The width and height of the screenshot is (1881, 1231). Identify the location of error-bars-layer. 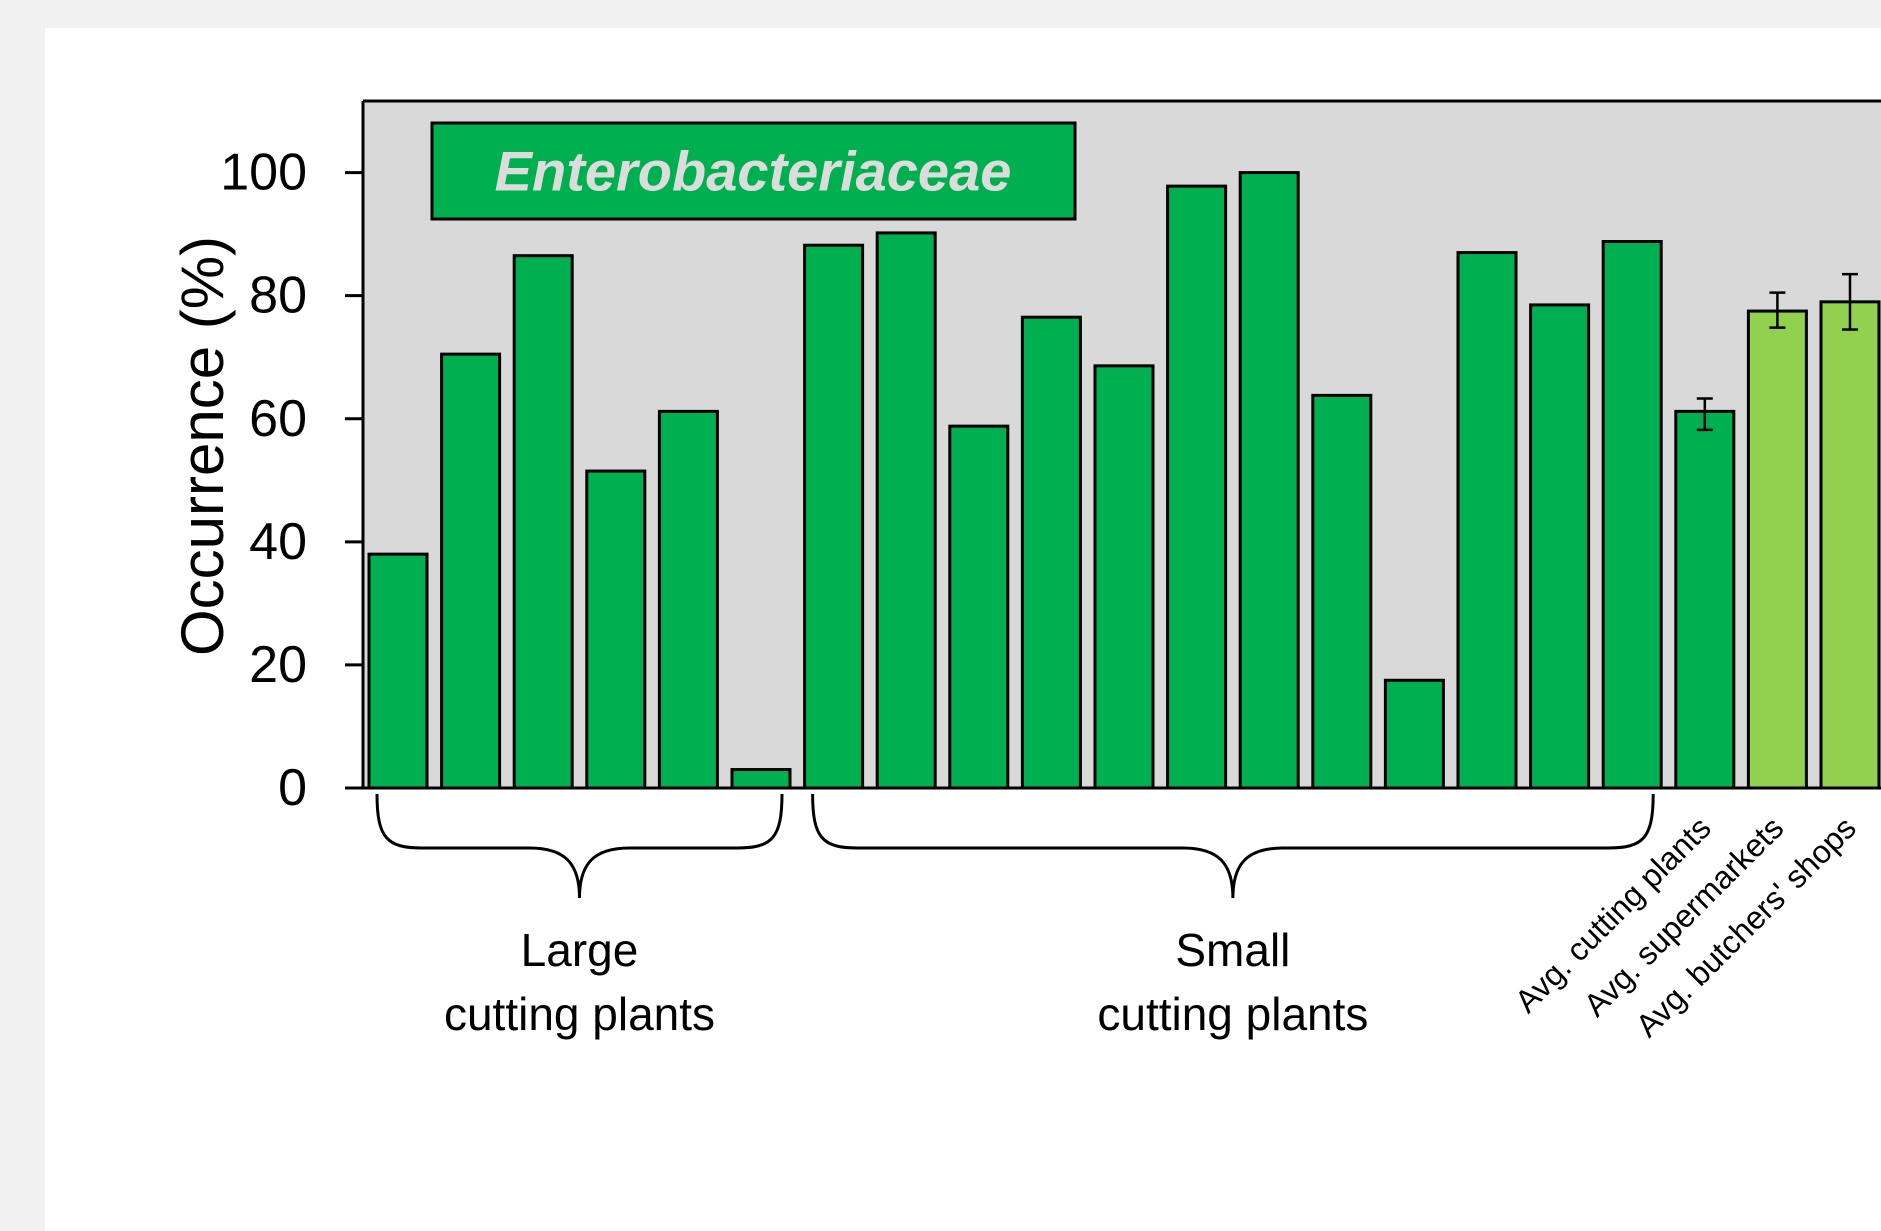
(1777, 352).